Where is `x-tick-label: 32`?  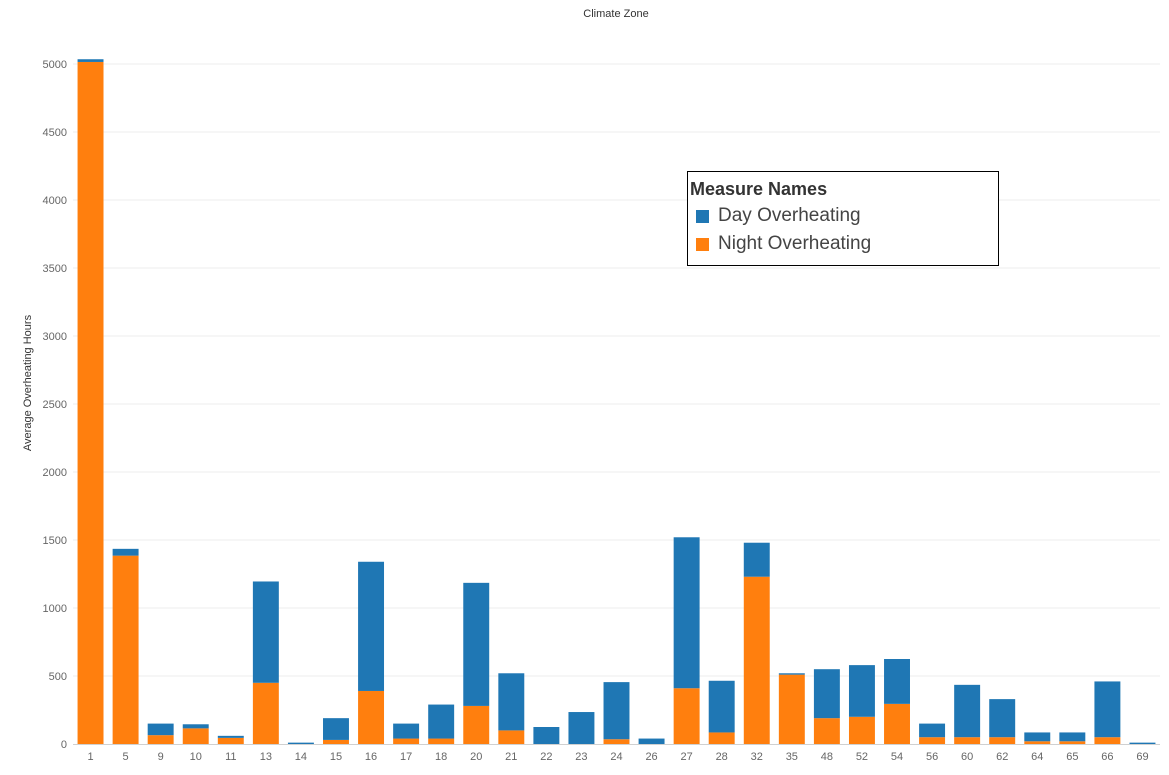 x-tick-label: 32 is located at coordinates (757, 757).